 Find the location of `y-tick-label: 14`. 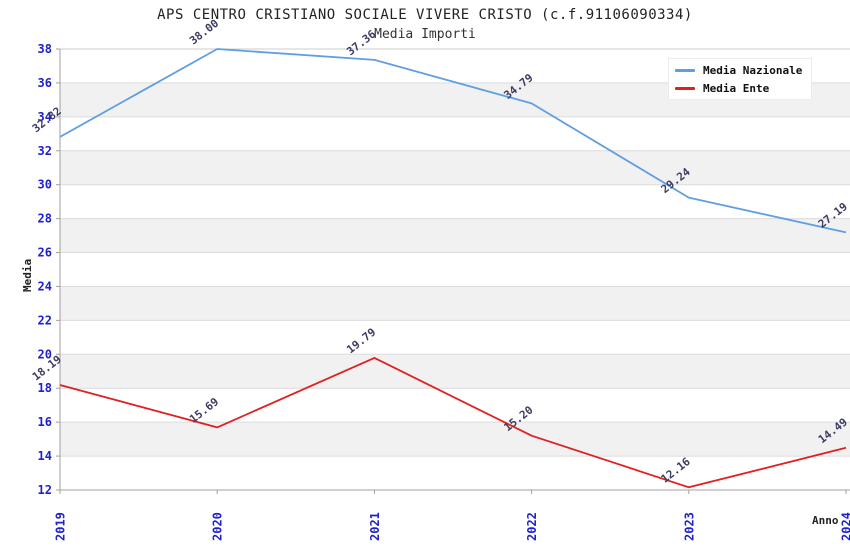

y-tick-label: 14 is located at coordinates (45, 456).